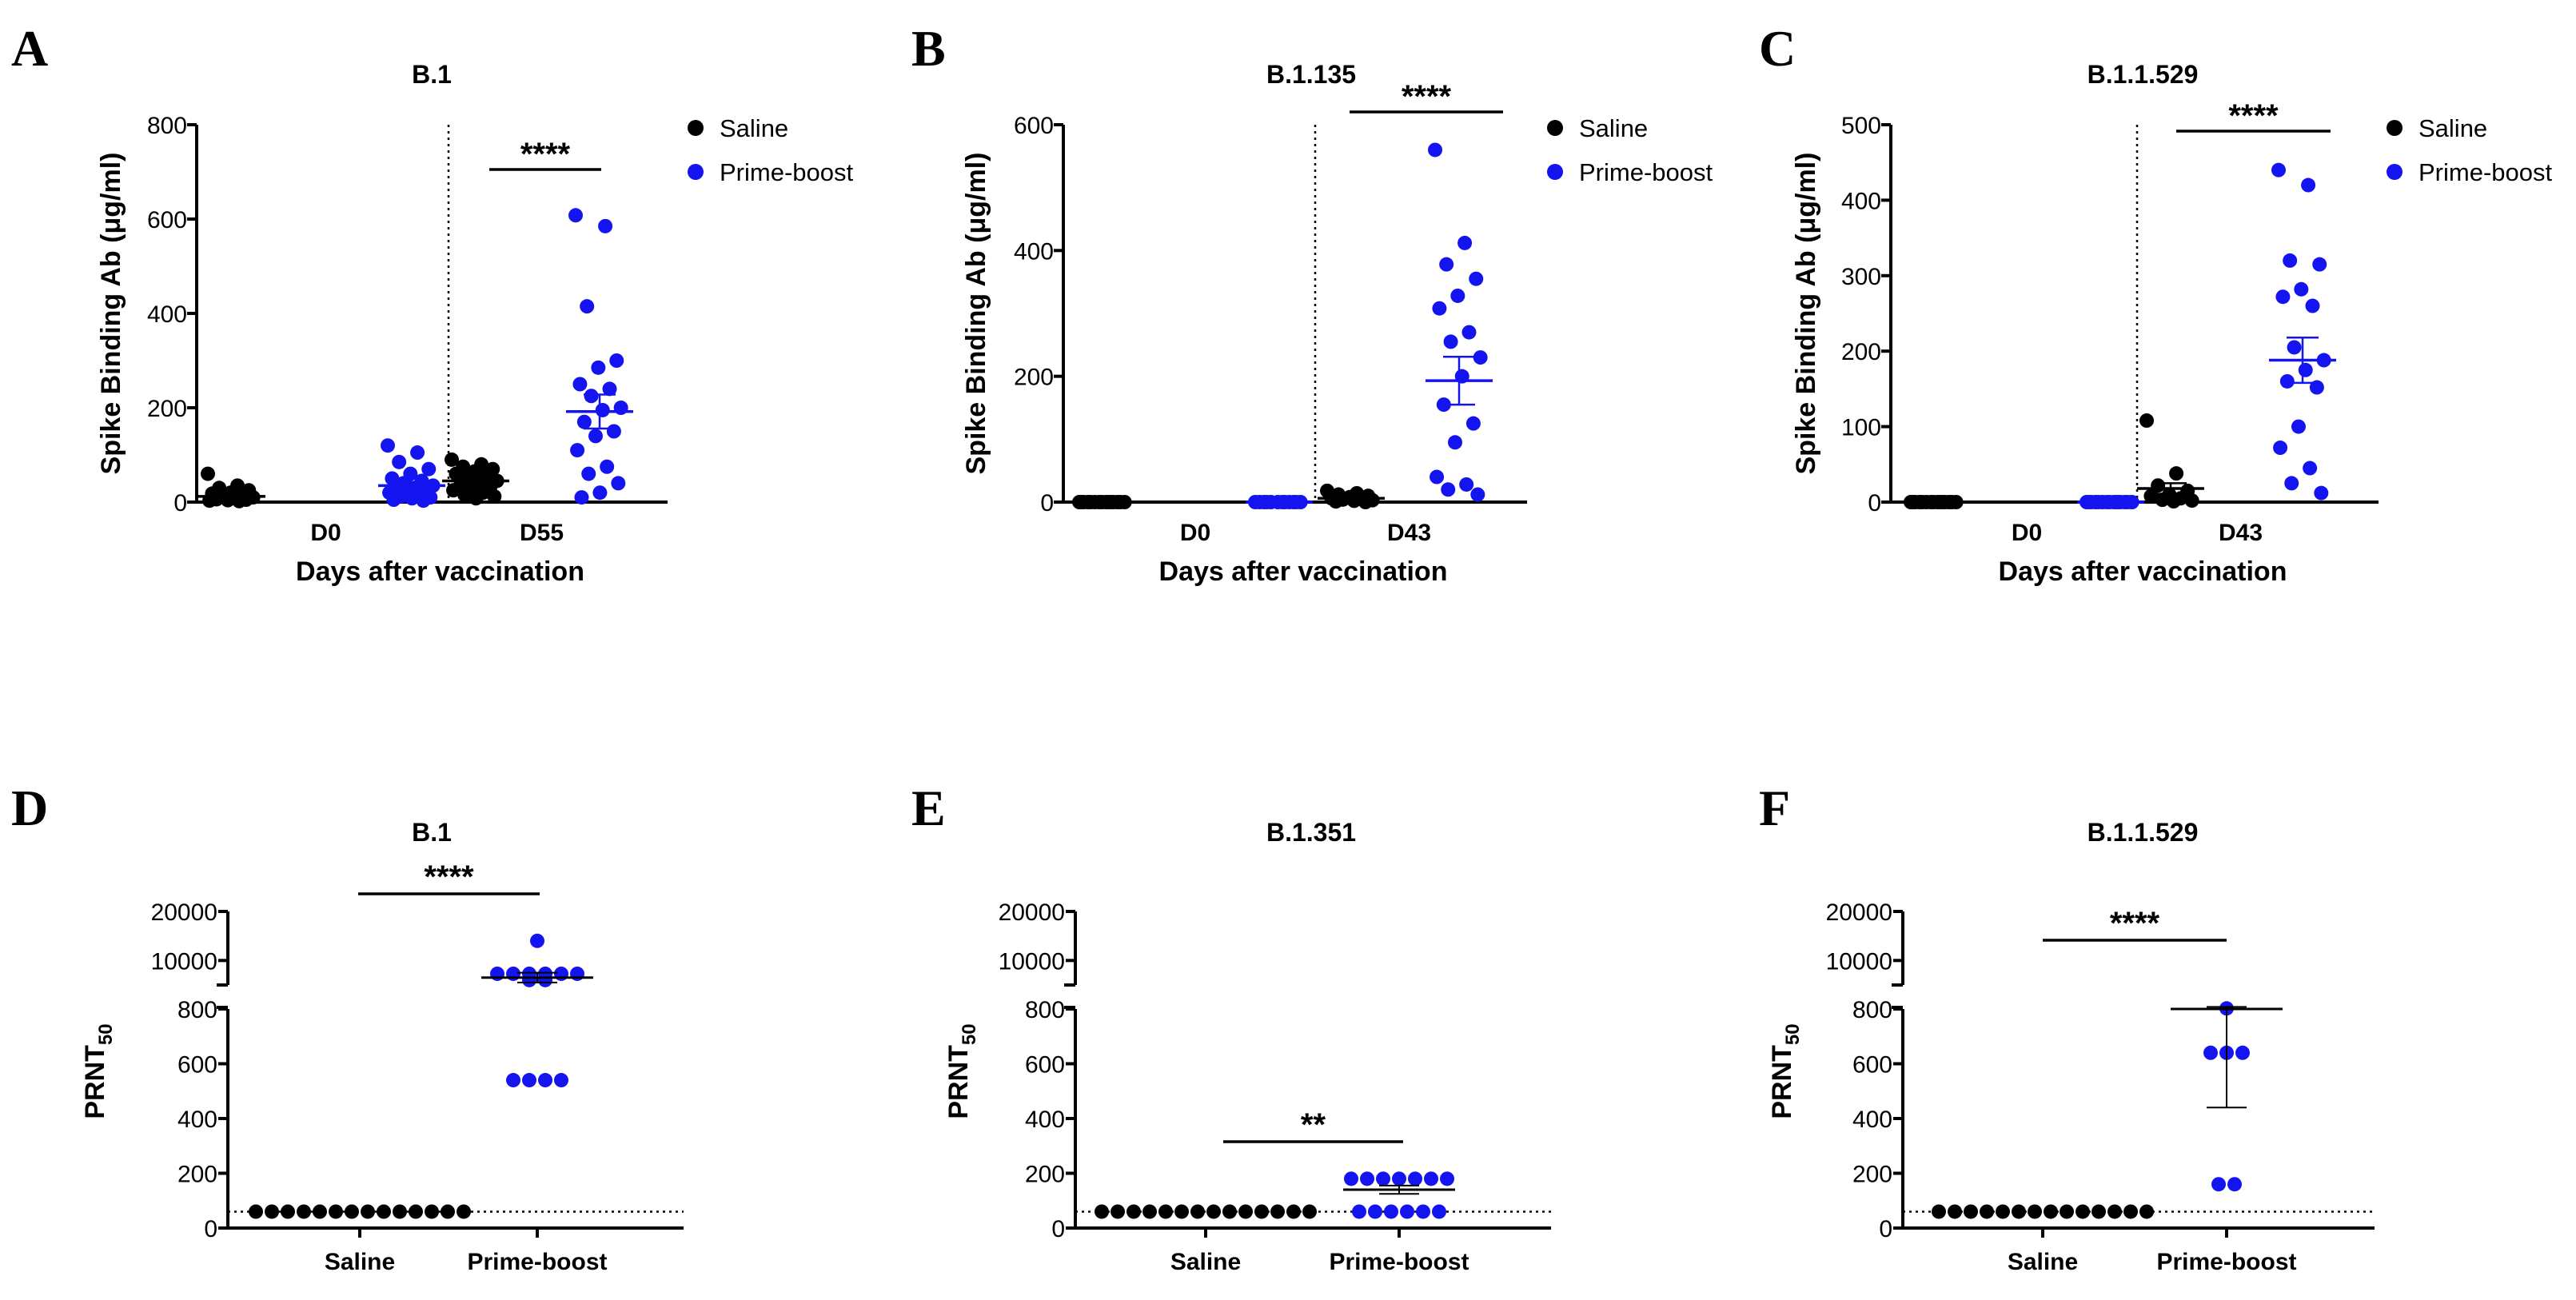 This screenshot has width=2576, height=1300. I want to click on significance-label: **, so click(1313, 1124).